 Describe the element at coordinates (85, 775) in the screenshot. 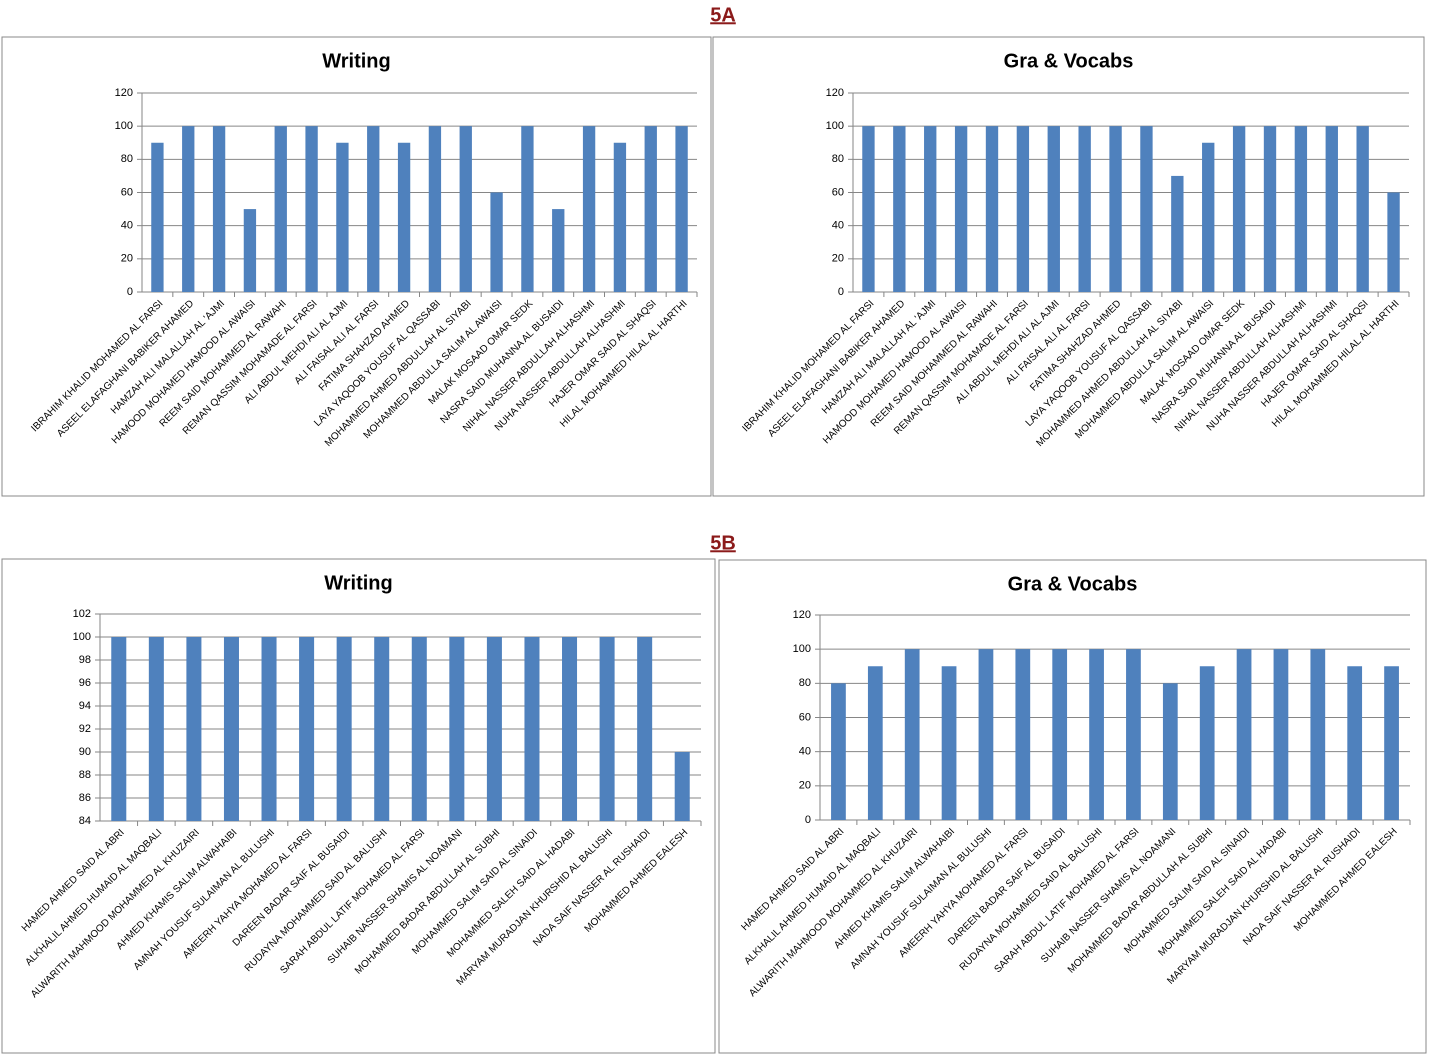

I see `y-tick-label: 88` at that location.